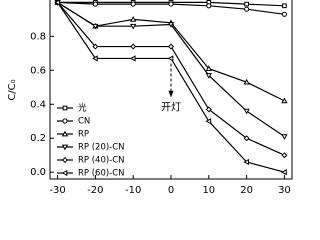  What do you see at coordinates (133, 190) in the screenshot?
I see `x-tick-label: -10` at bounding box center [133, 190].